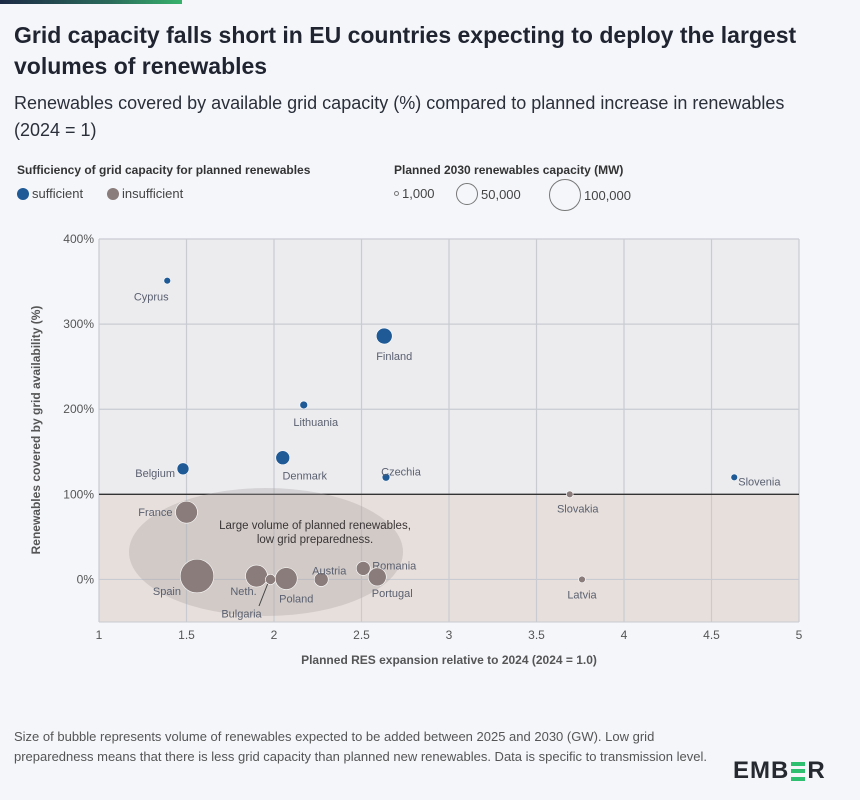 This screenshot has width=860, height=800. I want to click on bubble-latvia, so click(582, 579).